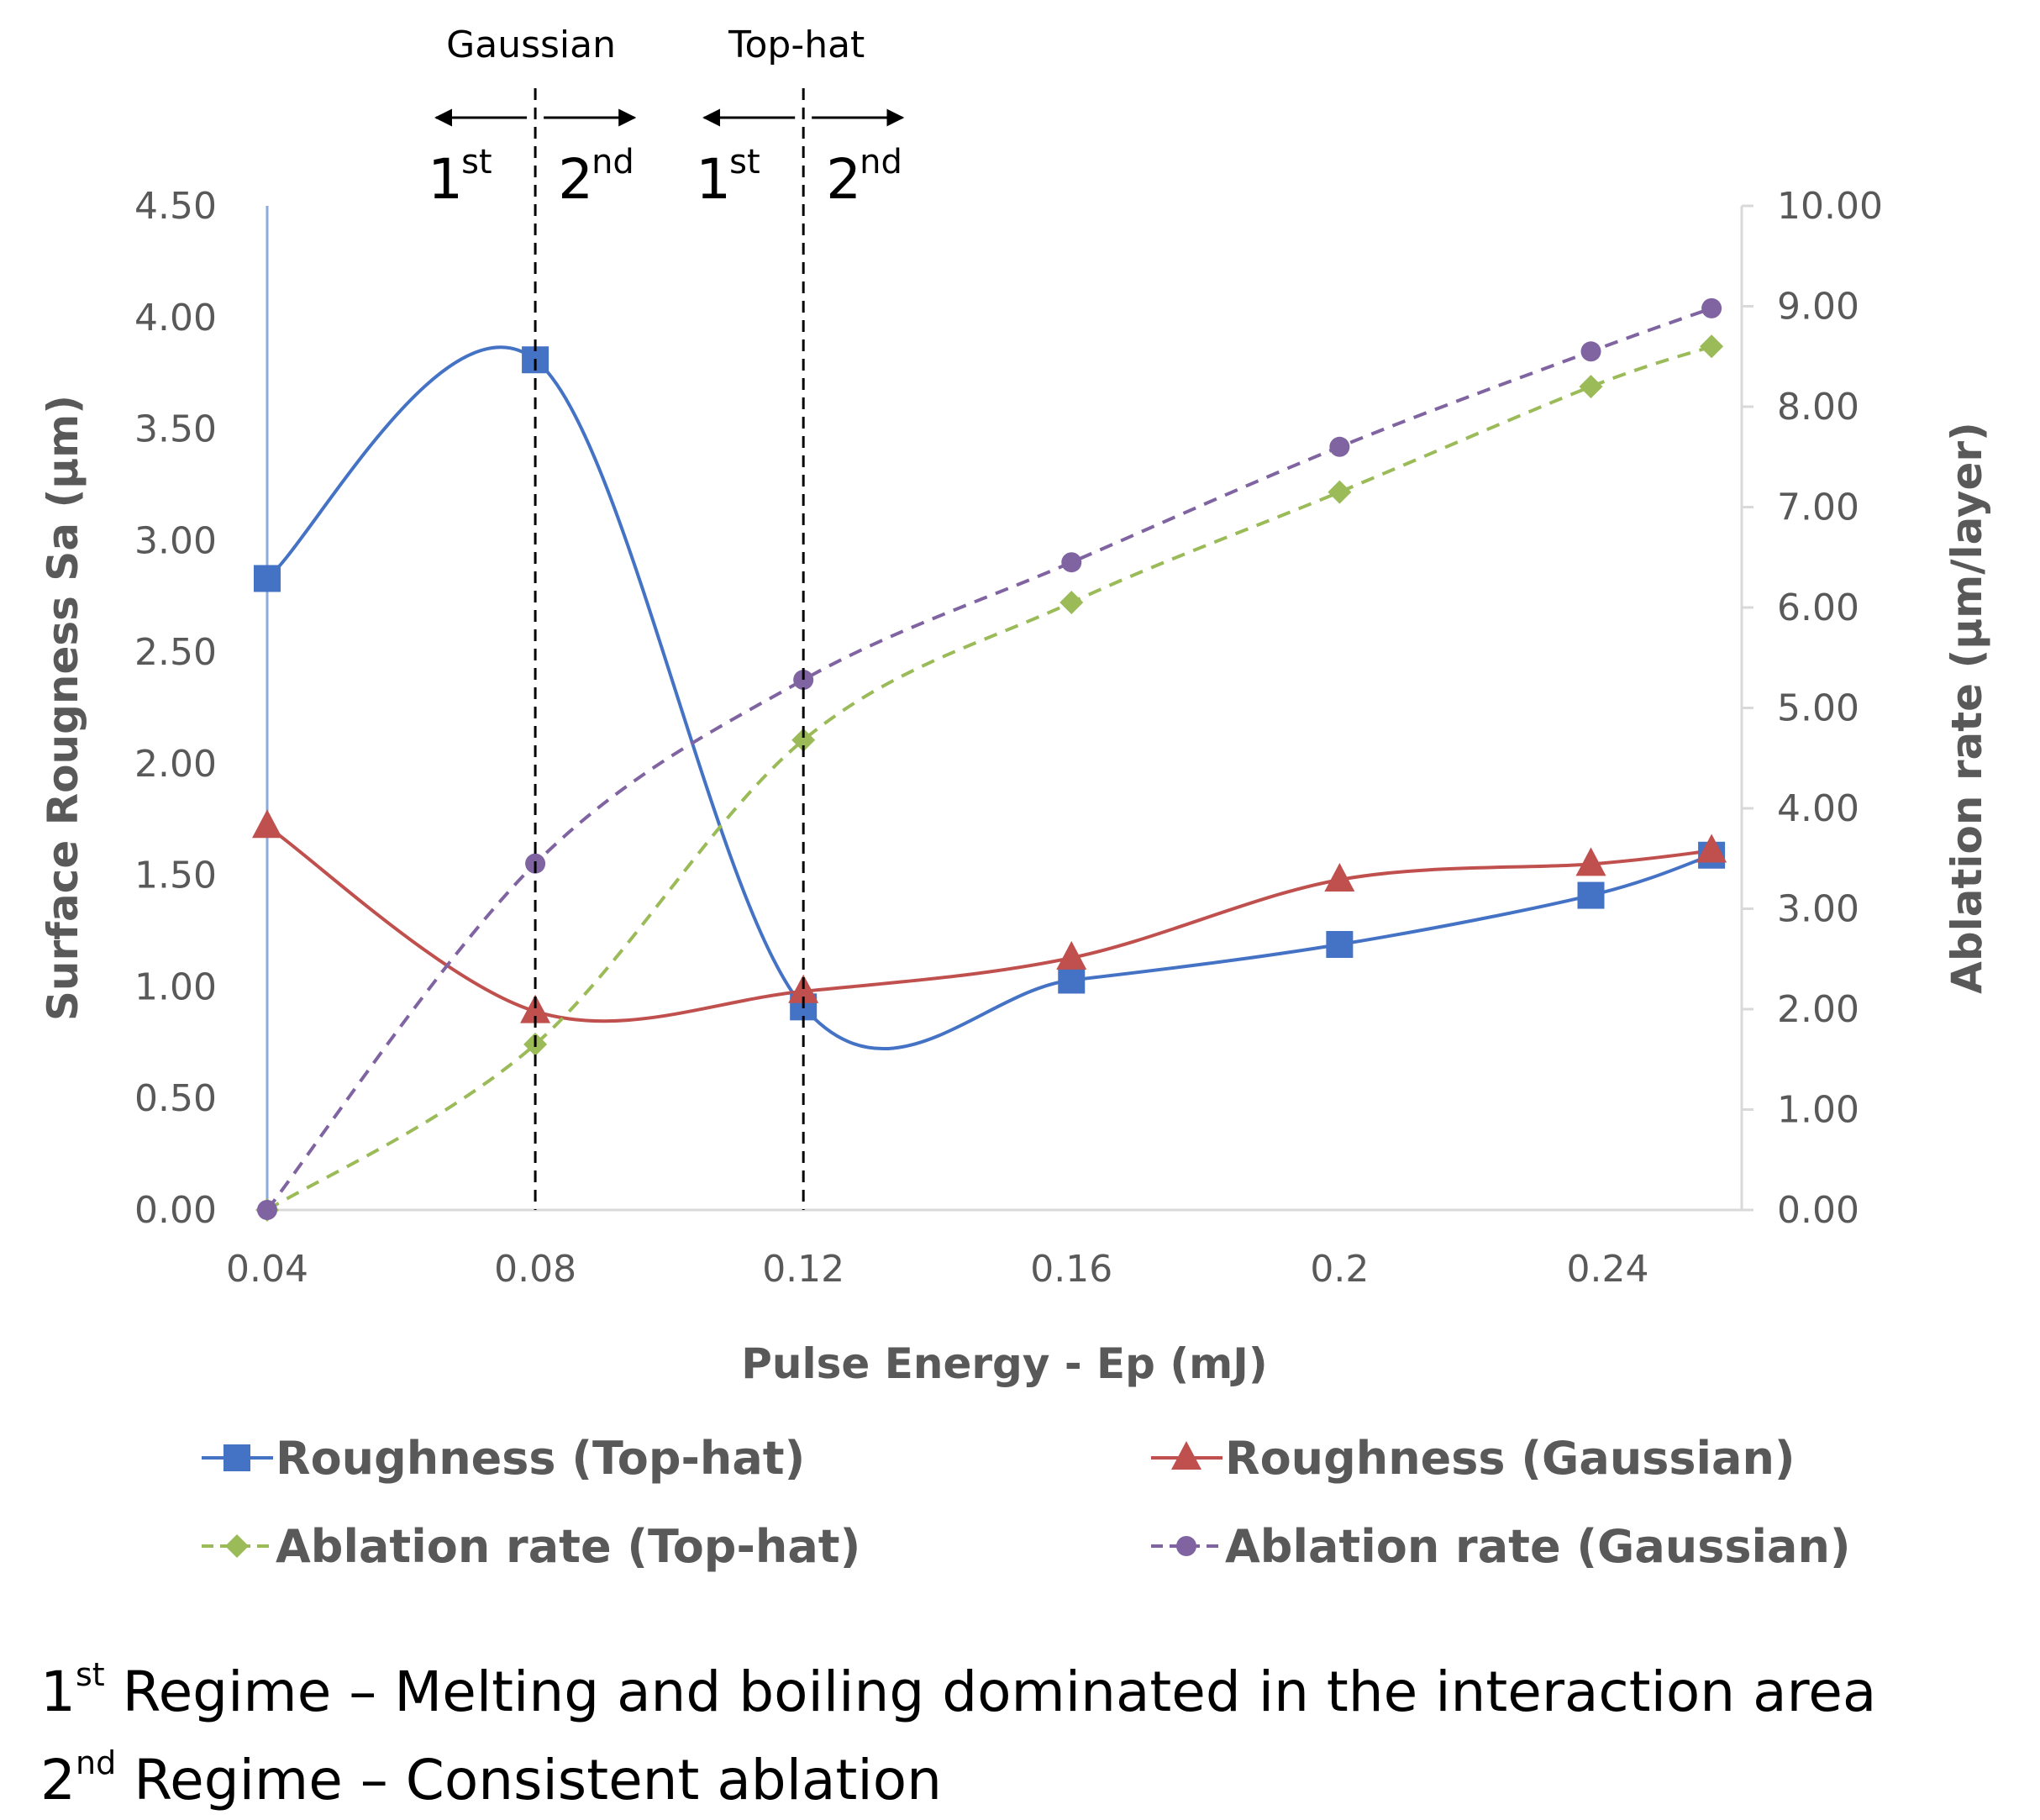 This screenshot has height=1820, width=2040. I want to click on tophat-first-num: 1, so click(713, 179).